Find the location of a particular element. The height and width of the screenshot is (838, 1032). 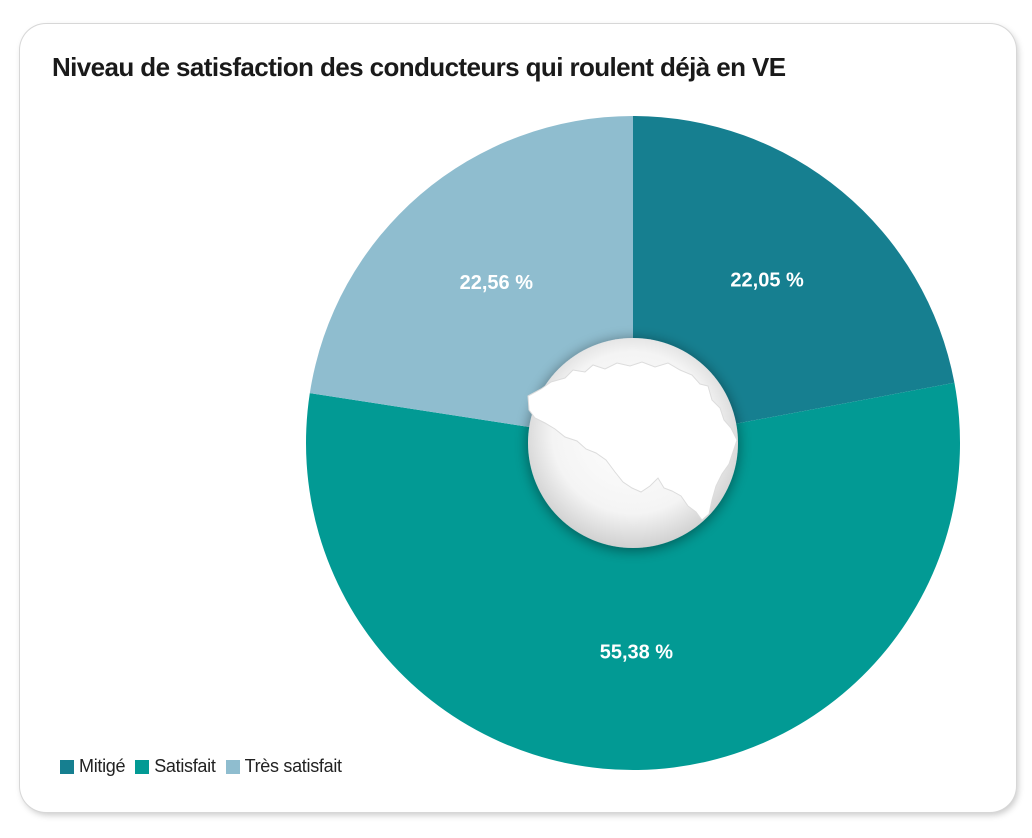

pie-slice-mitige is located at coordinates (794, 279).